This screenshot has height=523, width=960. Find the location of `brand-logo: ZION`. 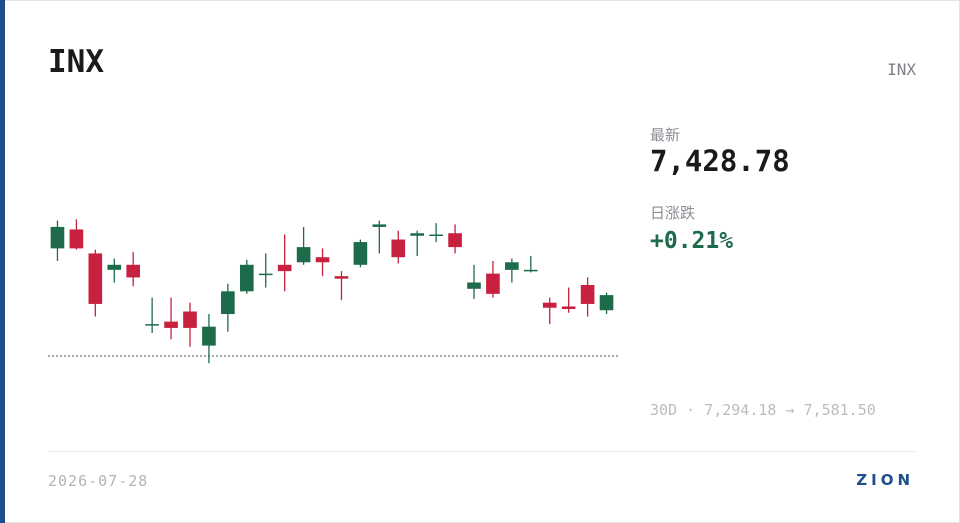

brand-logo: ZION is located at coordinates (885, 480).